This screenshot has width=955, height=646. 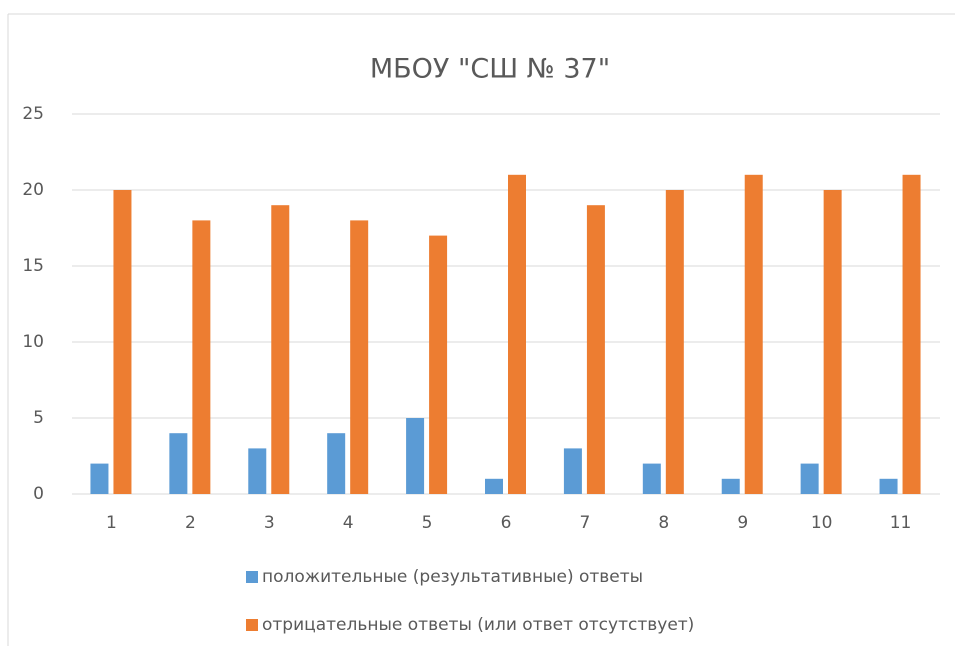 I want to click on x-tick-label: 1, so click(x=111, y=523).